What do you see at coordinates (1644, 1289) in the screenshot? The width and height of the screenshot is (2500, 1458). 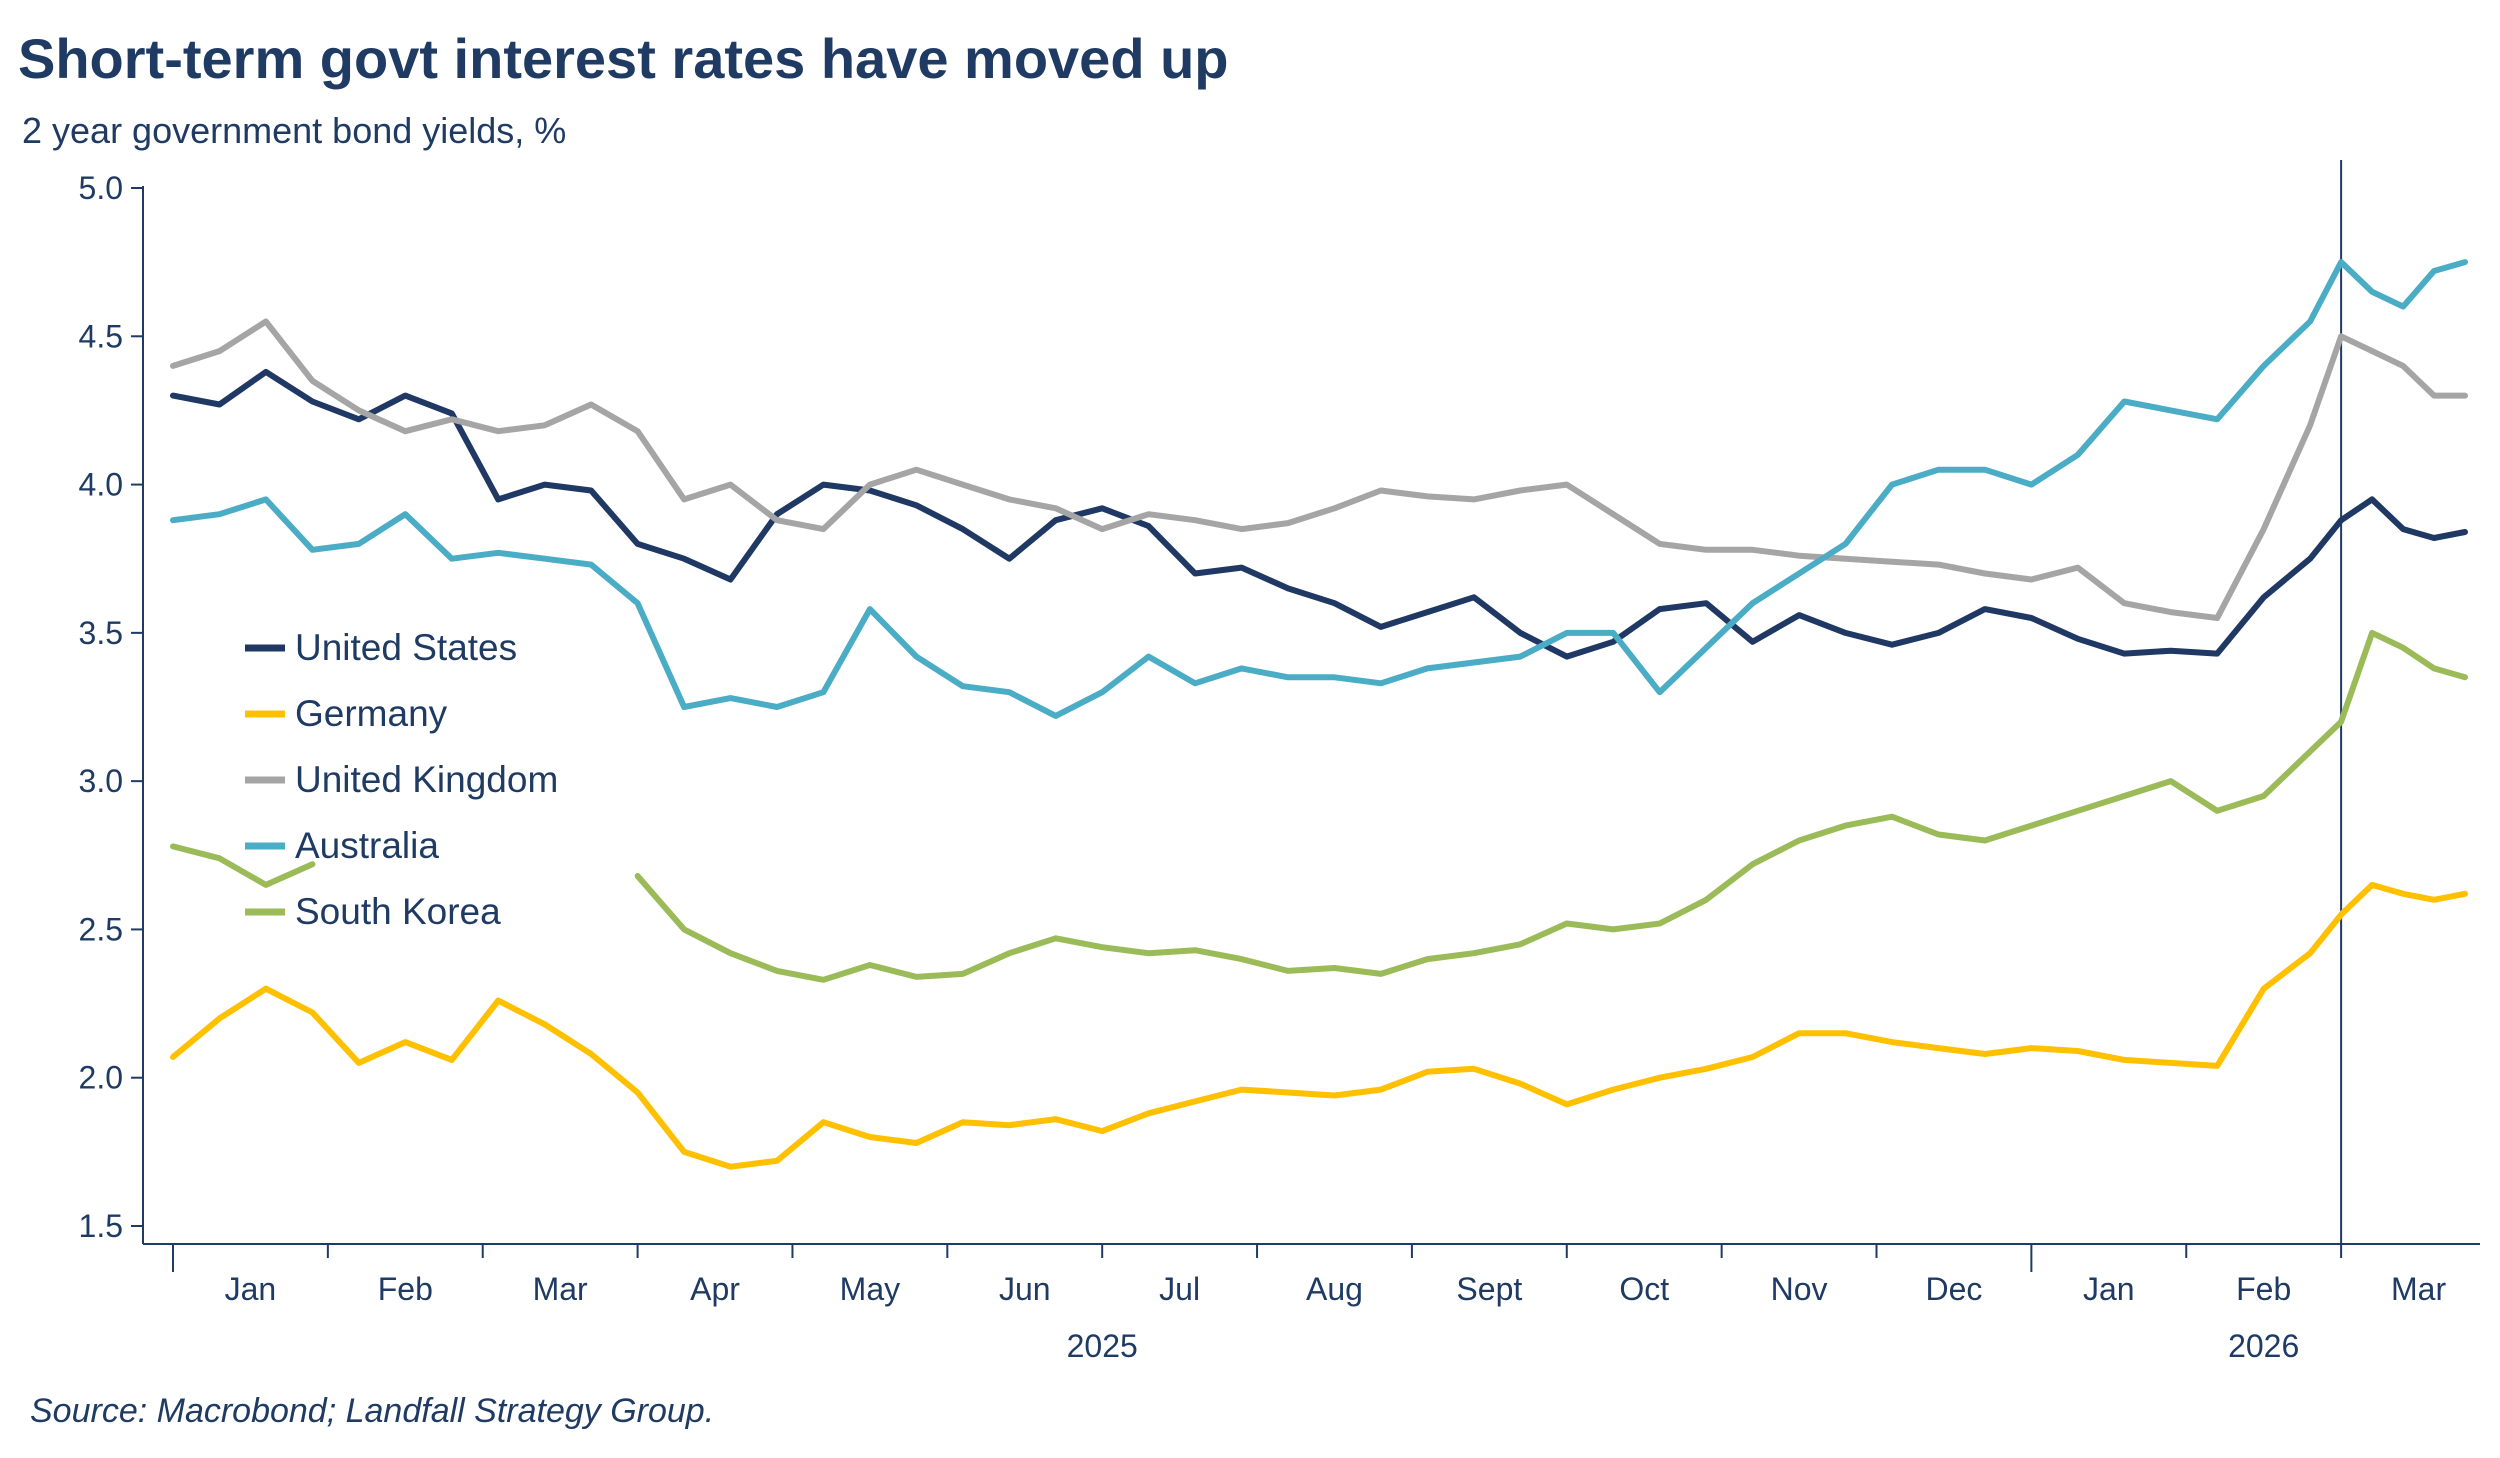 I see `x-month-label: Oct` at bounding box center [1644, 1289].